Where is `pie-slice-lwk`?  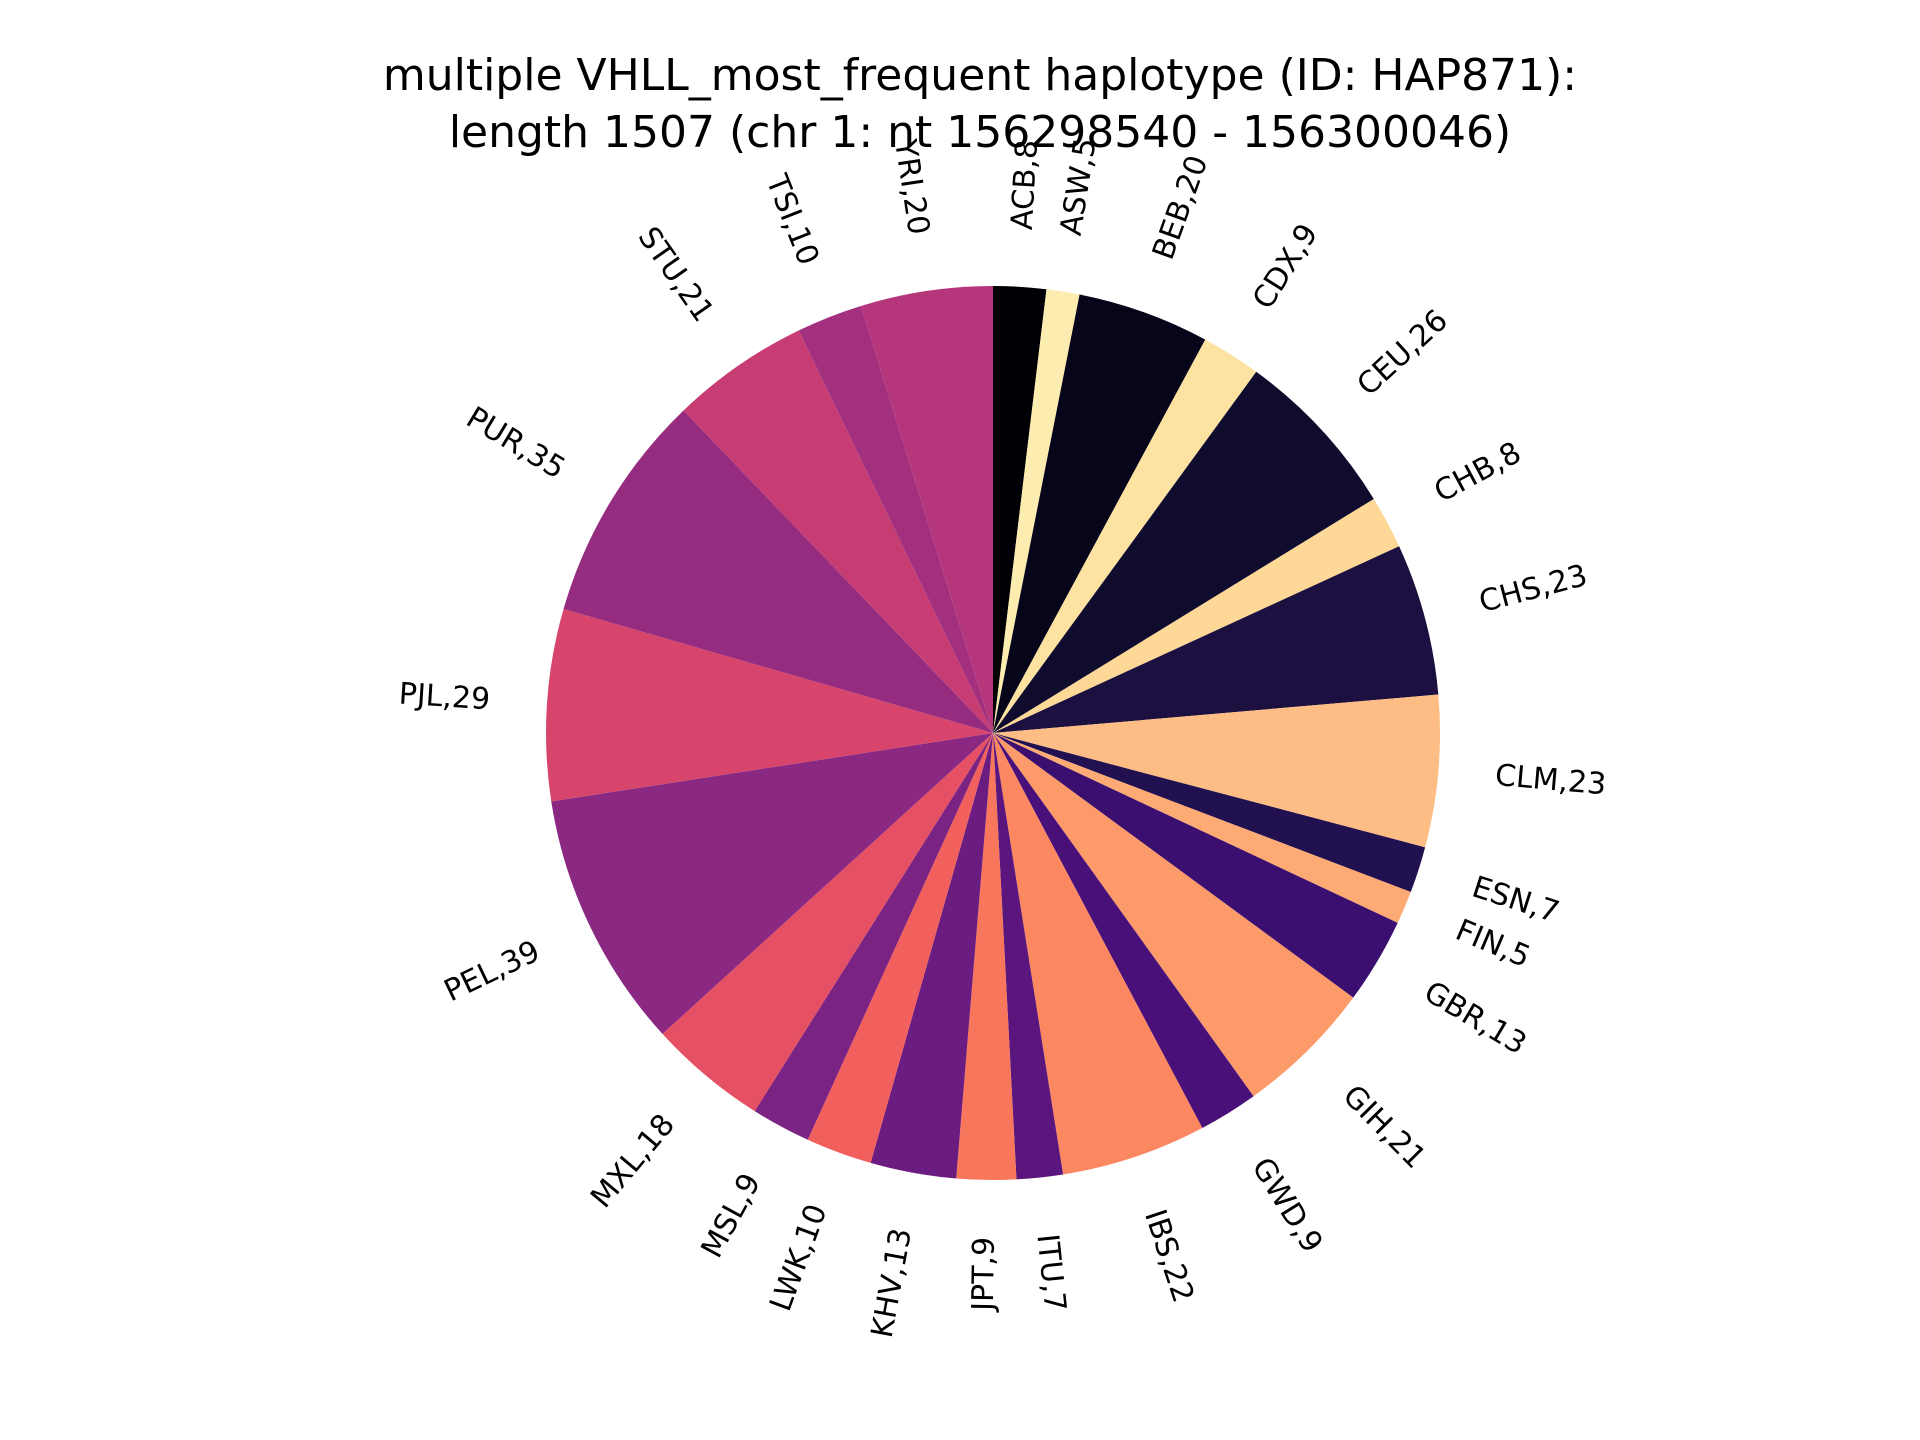
pie-slice-lwk is located at coordinates (900, 948).